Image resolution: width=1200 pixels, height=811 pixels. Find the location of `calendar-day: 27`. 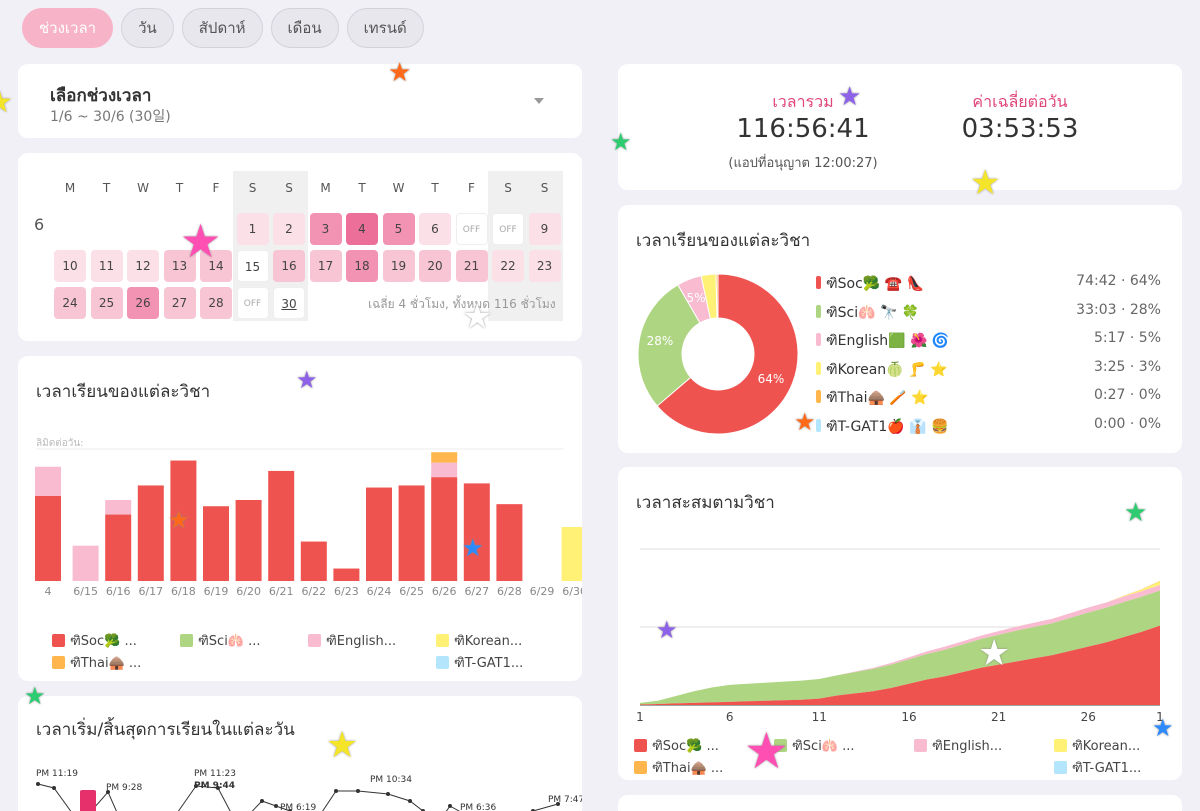

calendar-day: 27 is located at coordinates (179, 303).